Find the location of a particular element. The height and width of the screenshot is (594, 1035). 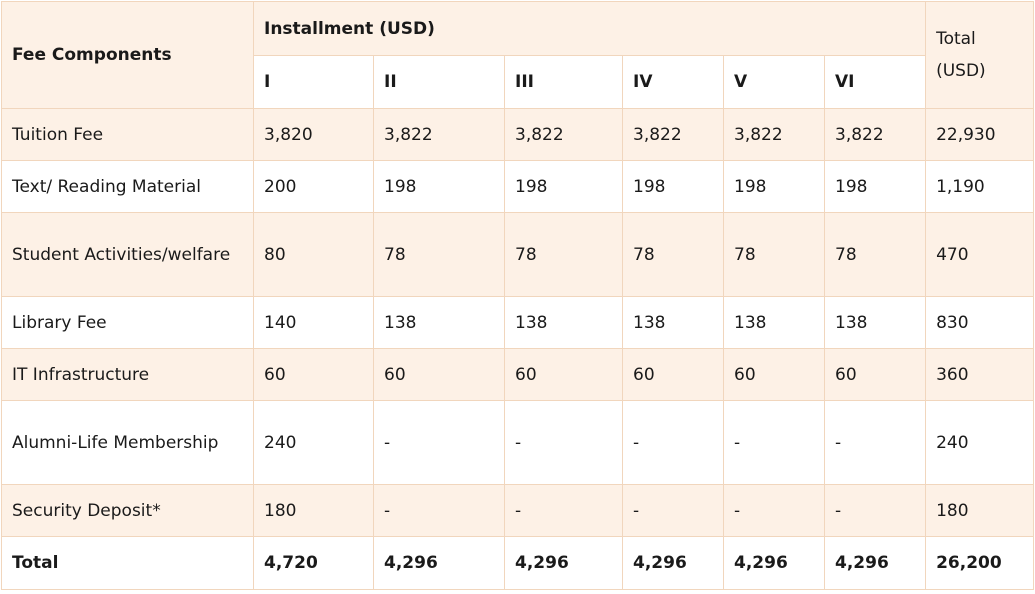

row-total: 1,190 is located at coordinates (980, 186).